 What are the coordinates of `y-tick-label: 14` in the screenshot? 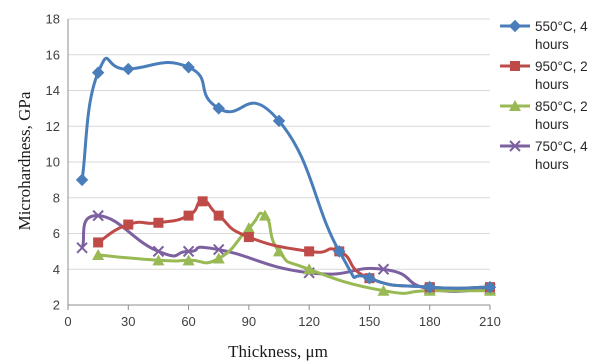 It's located at (53, 90).